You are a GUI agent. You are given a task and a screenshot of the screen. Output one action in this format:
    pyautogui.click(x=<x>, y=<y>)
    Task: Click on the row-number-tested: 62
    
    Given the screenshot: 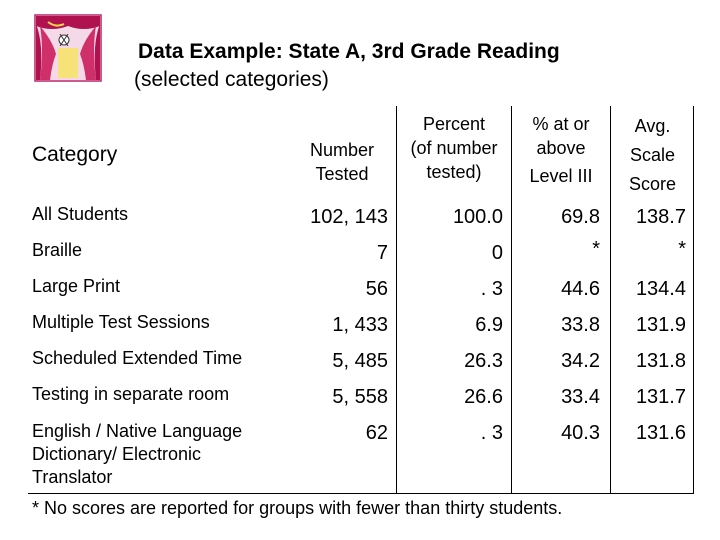 What is the action you would take?
    pyautogui.click(x=376, y=433)
    